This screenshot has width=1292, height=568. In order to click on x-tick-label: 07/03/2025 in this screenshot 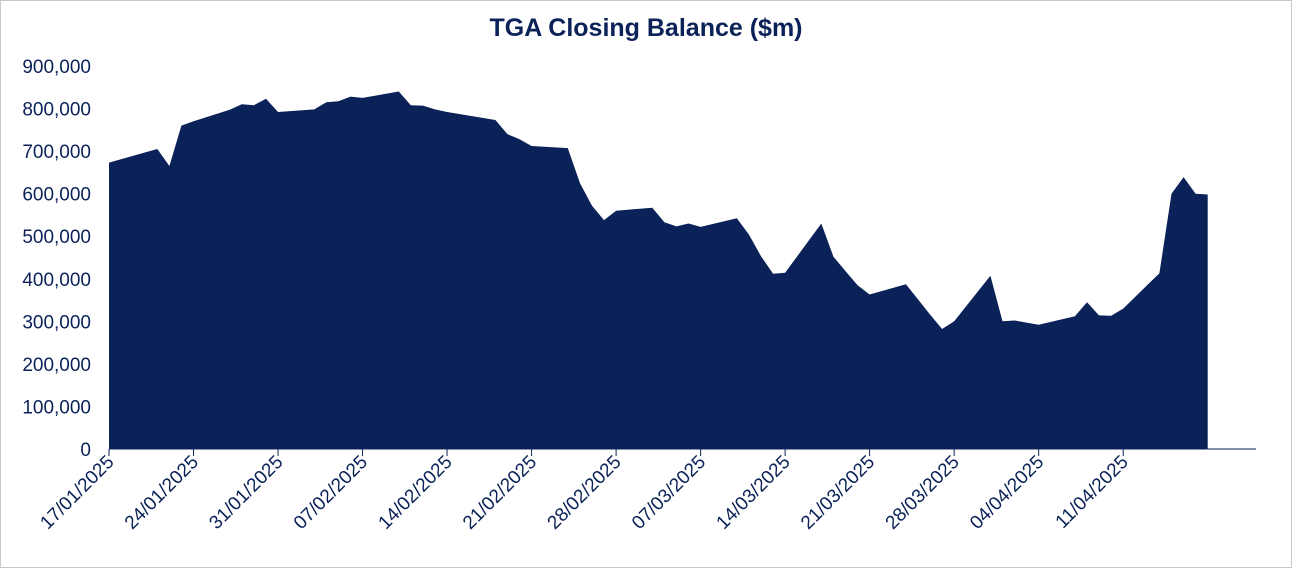, I will do `click(669, 493)`.